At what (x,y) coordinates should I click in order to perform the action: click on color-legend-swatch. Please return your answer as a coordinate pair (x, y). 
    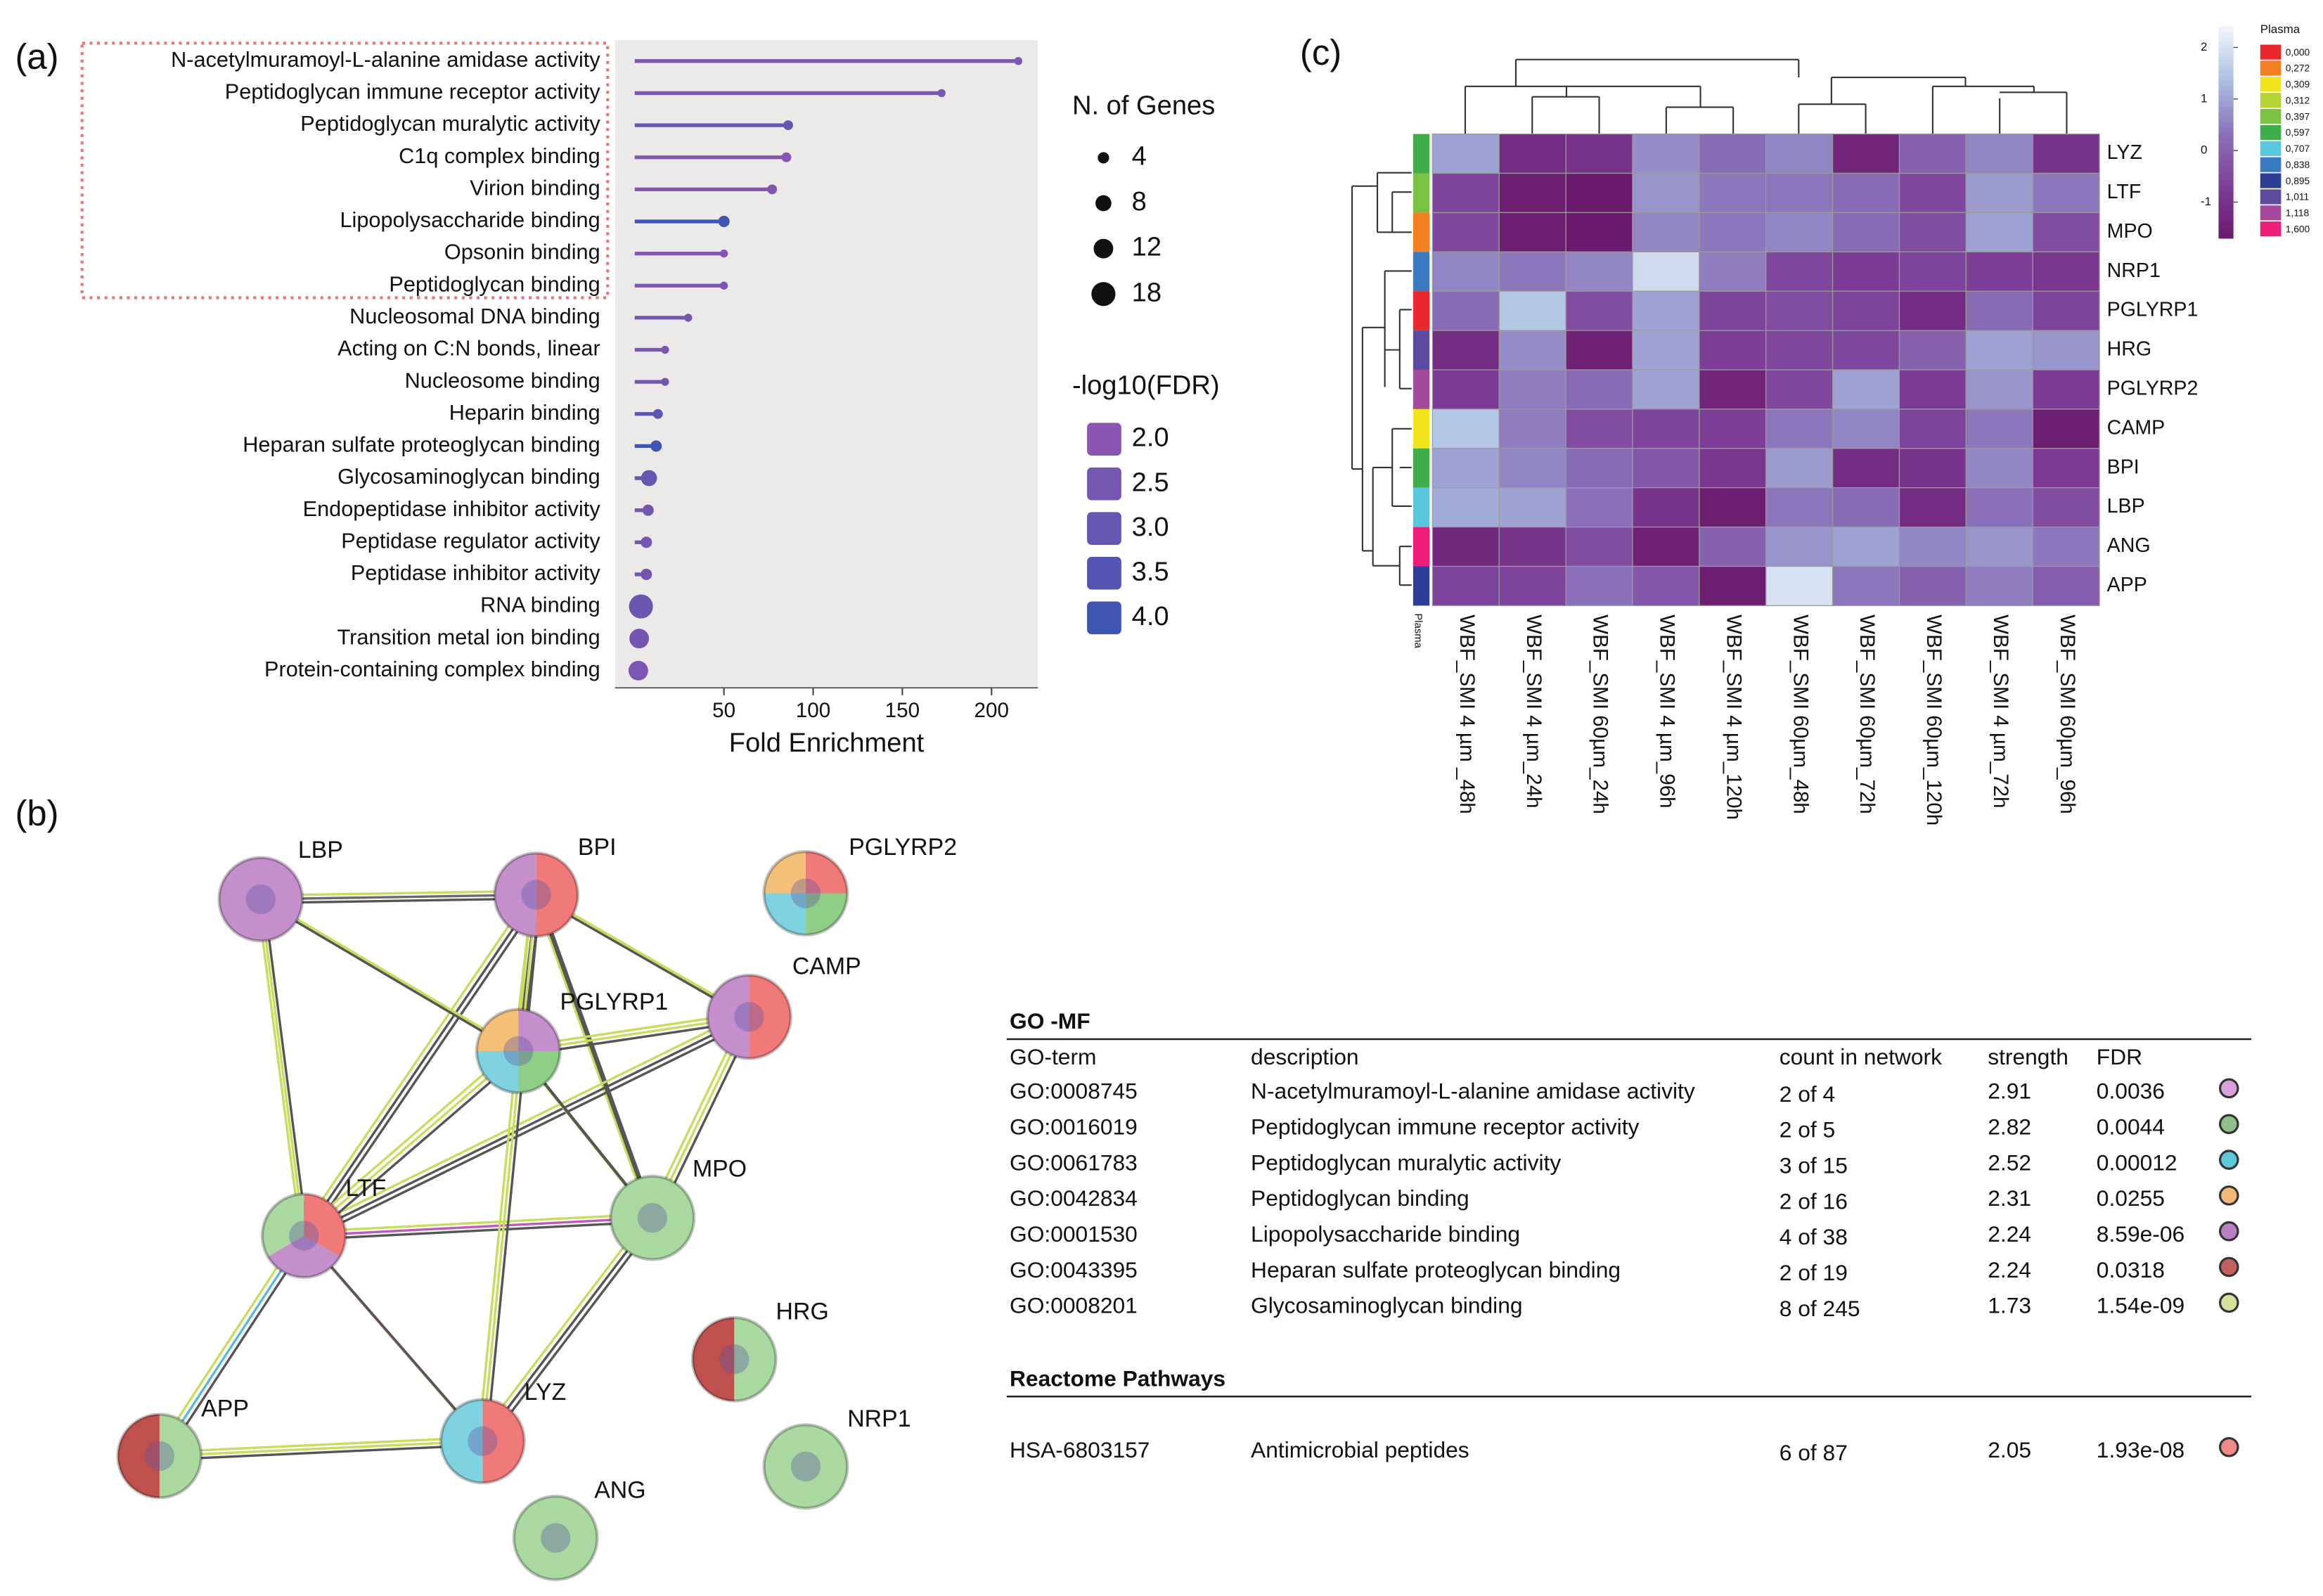
    Looking at the image, I should click on (1104, 529).